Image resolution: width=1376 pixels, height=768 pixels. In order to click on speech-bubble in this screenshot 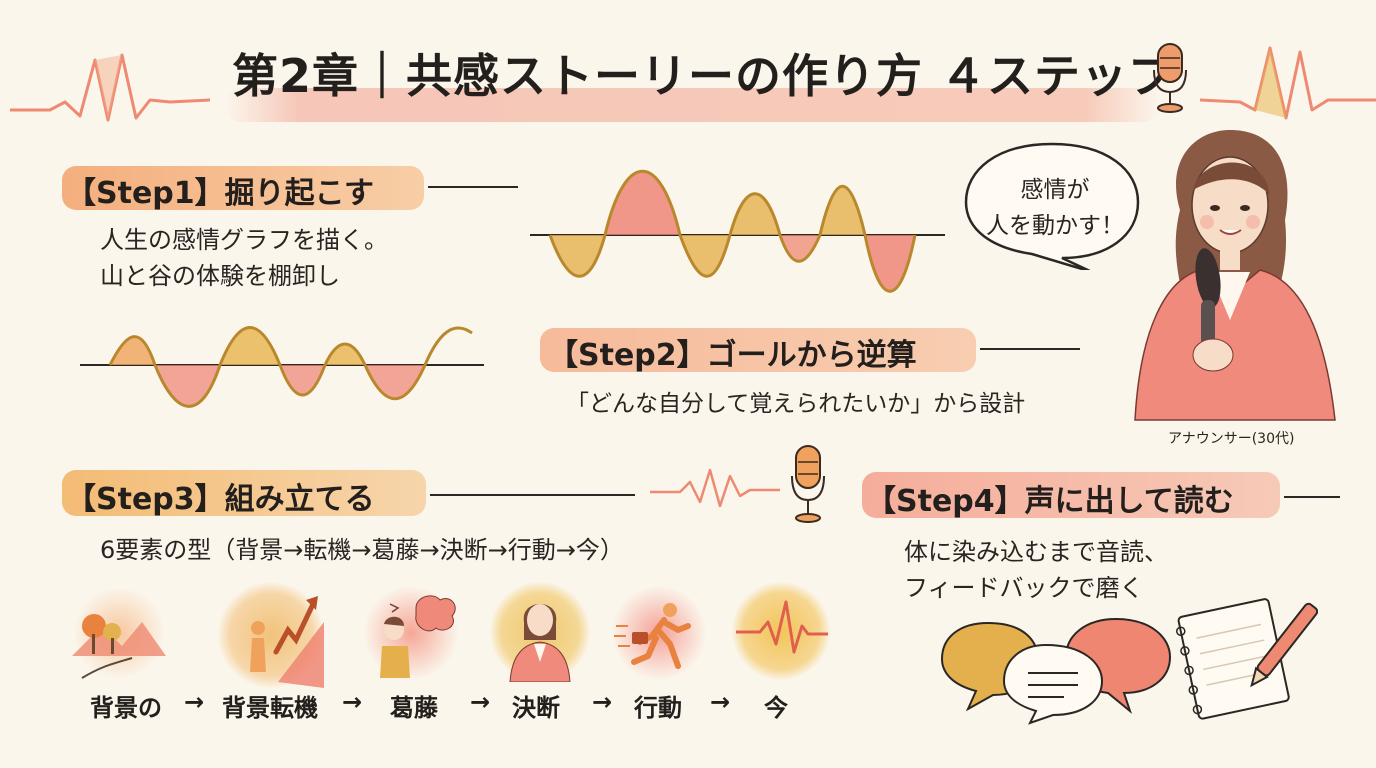, I will do `click(1052, 206)`.